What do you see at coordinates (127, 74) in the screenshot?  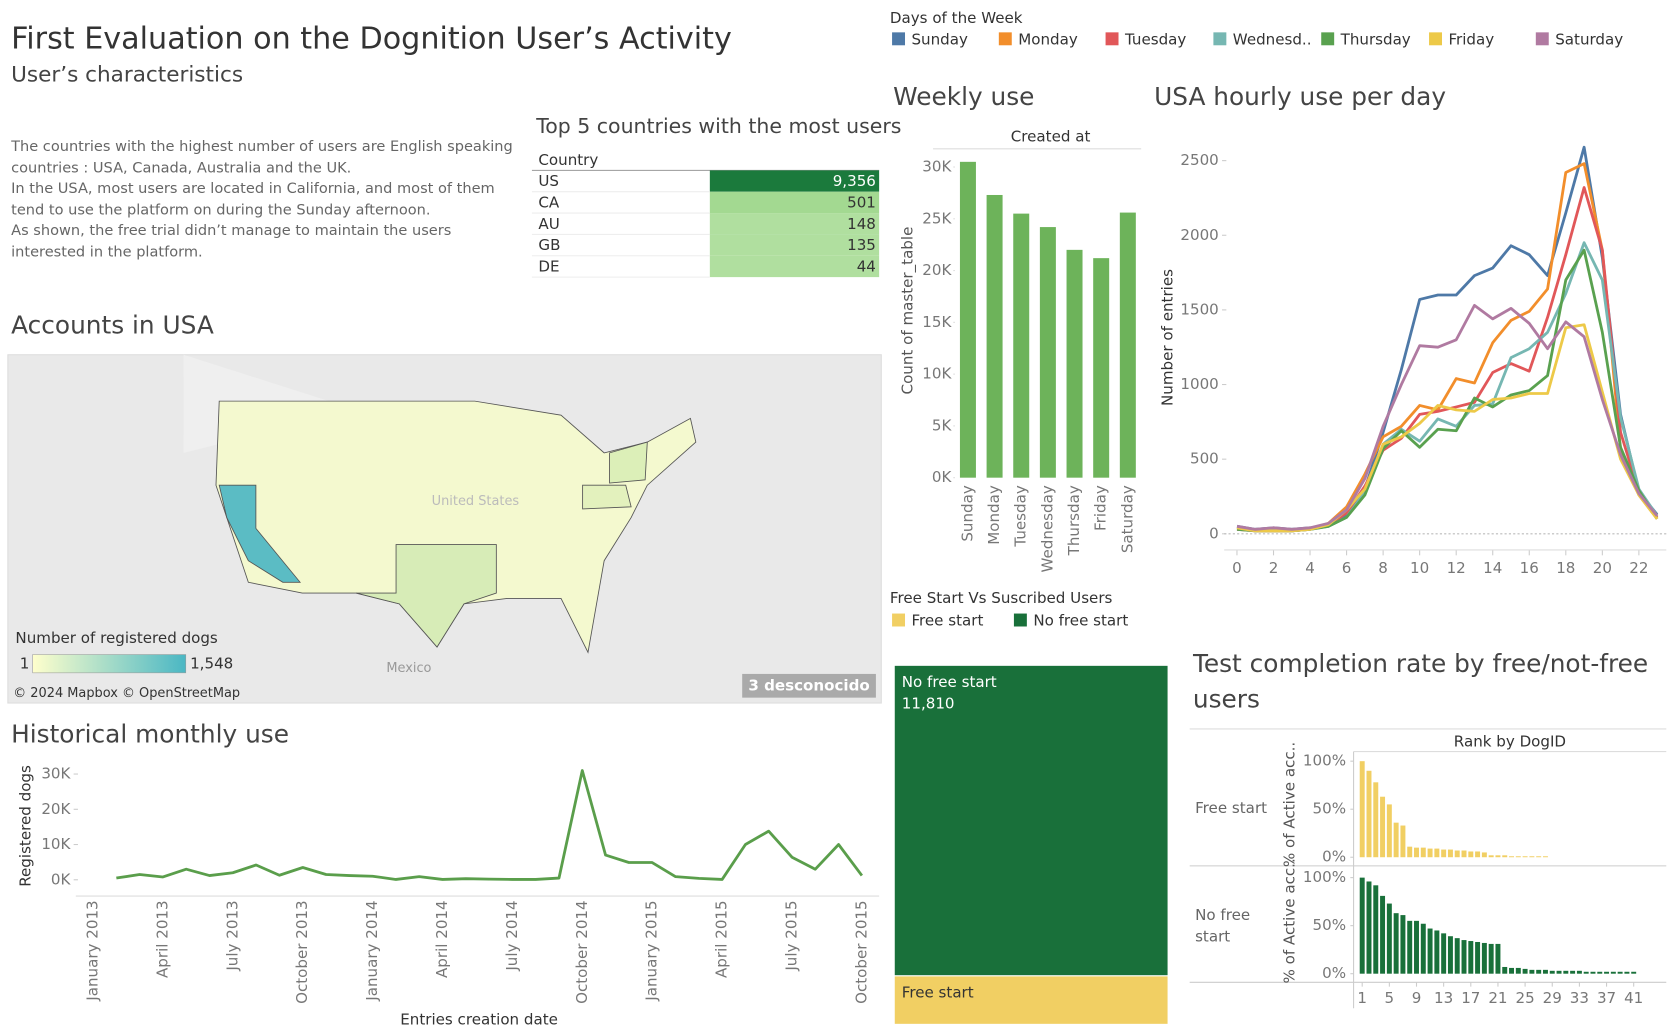 I see `dashboard-subtitle: User’s characteristics` at bounding box center [127, 74].